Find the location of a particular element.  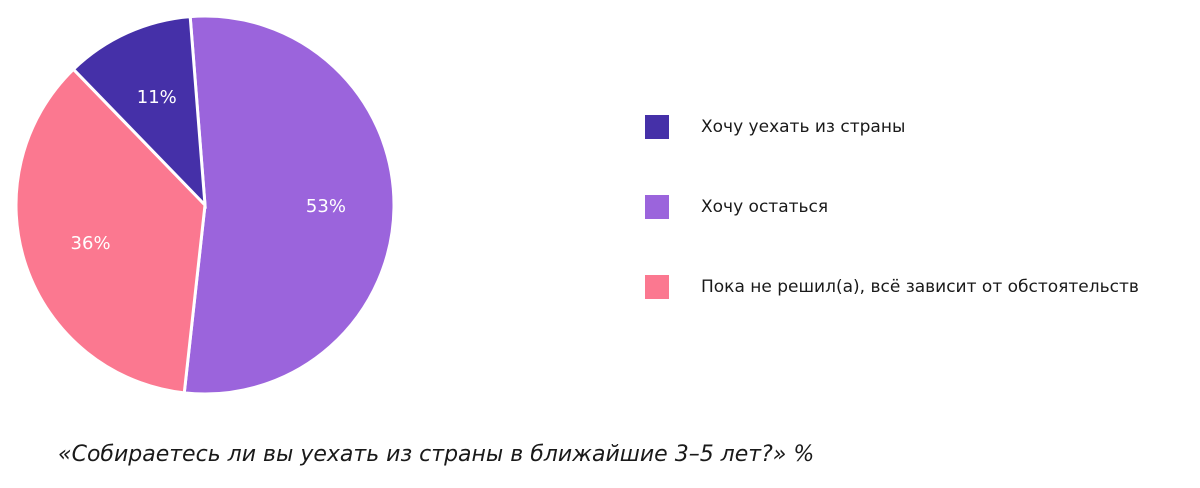

legend-swatch-undecided is located at coordinates (657, 287).